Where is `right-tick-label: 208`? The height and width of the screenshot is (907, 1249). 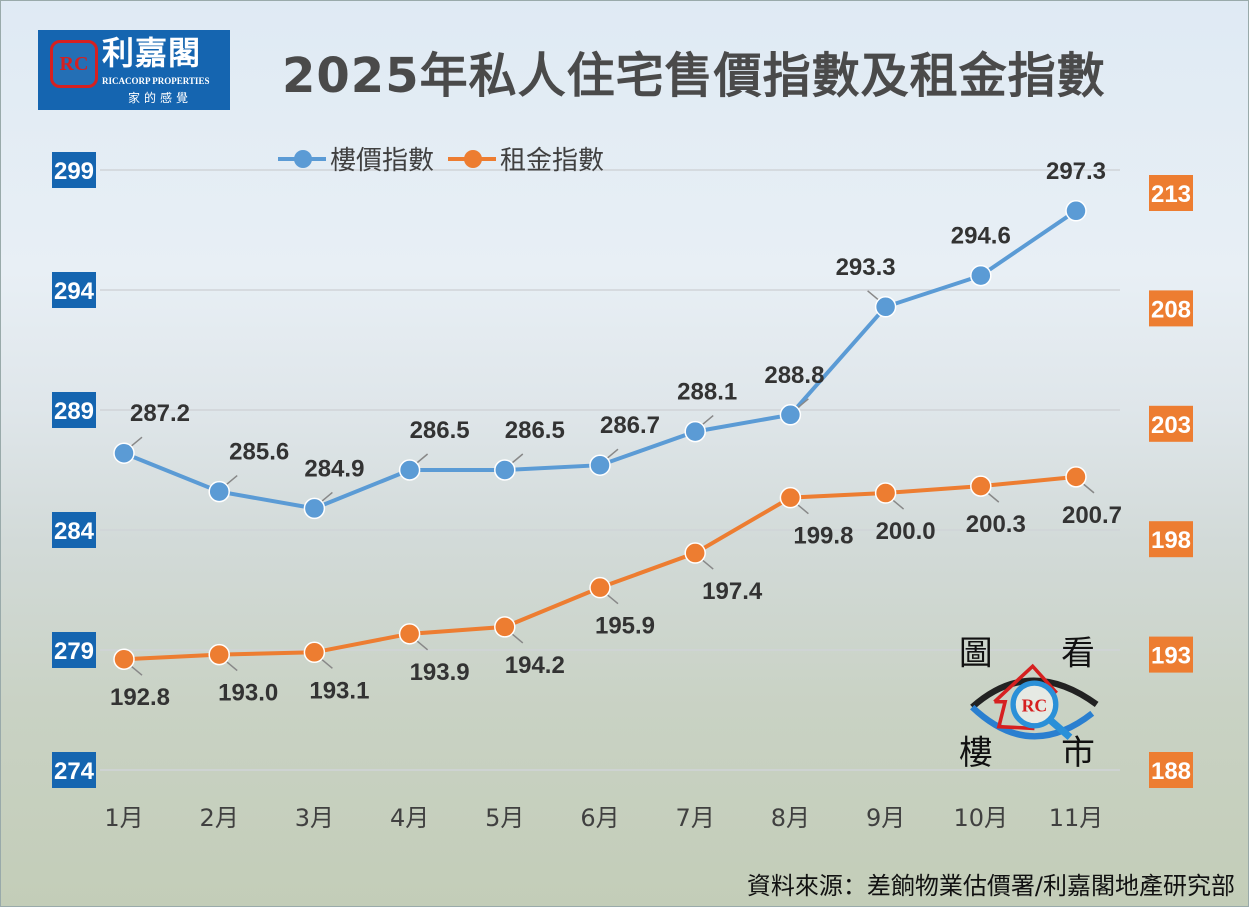 right-tick-label: 208 is located at coordinates (1171, 309).